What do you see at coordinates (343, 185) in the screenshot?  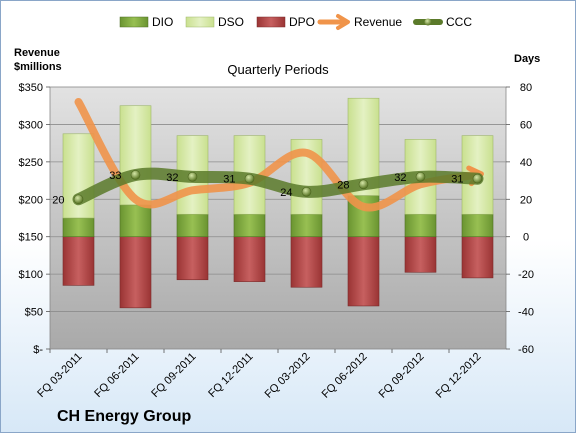 I see `ccc-data-label: 28` at bounding box center [343, 185].